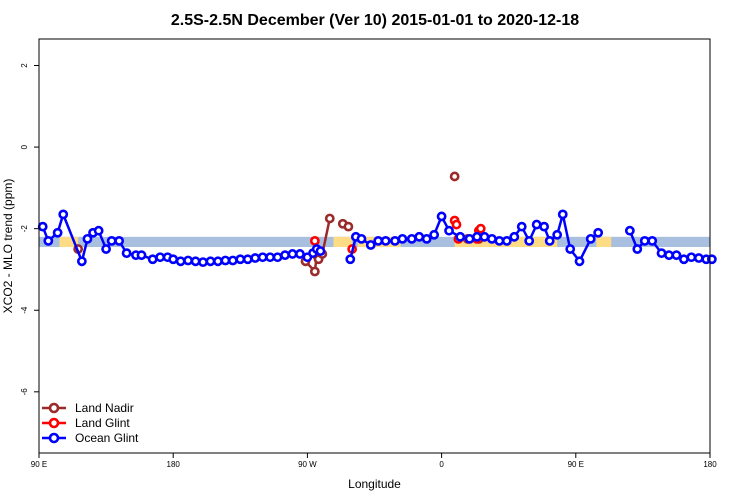  What do you see at coordinates (24, 146) in the screenshot?
I see `y-tick-label: 0` at bounding box center [24, 146].